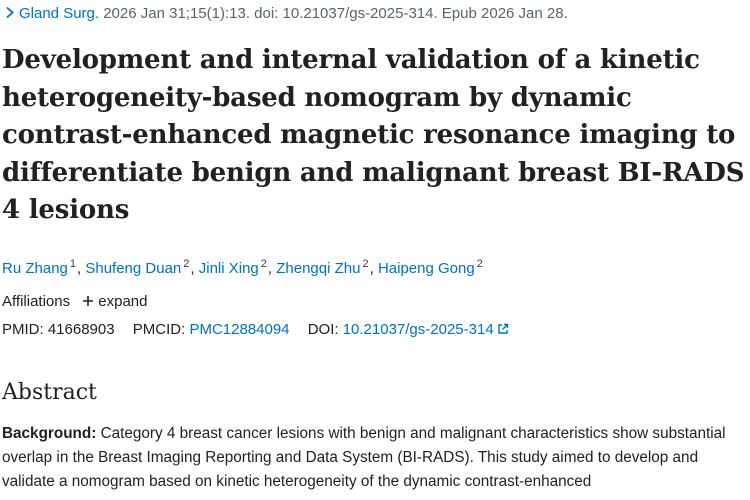  What do you see at coordinates (49, 433) in the screenshot?
I see `background-label: Background:` at bounding box center [49, 433].